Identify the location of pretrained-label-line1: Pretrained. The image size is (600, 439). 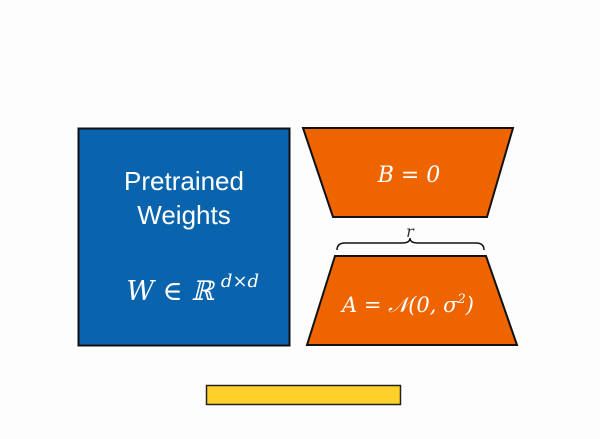
(184, 181).